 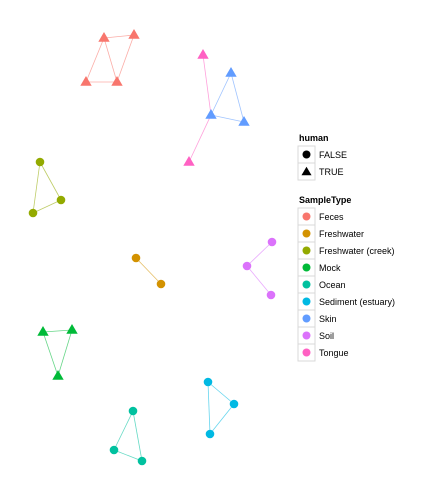 I want to click on shape-legend-item-true: TRUE, so click(x=321, y=171).